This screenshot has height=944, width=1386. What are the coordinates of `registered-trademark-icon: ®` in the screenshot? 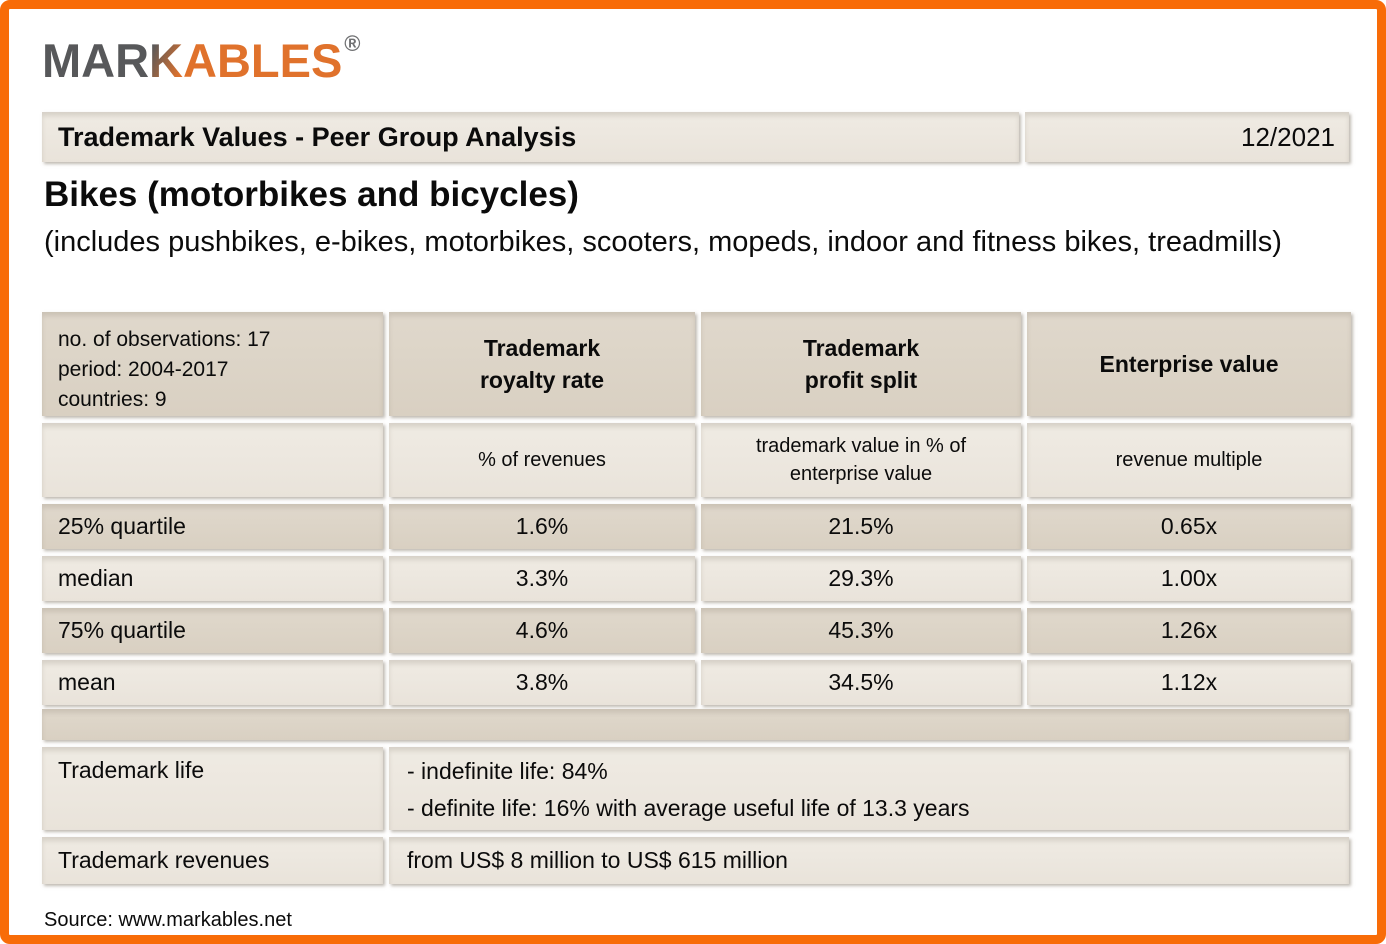 It's located at (352, 43).